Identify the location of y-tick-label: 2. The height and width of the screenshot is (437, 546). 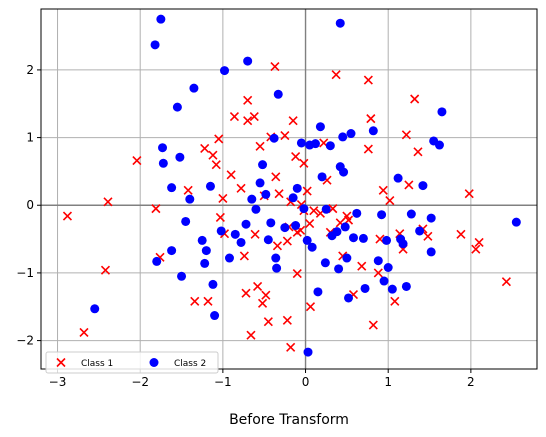
(30, 70).